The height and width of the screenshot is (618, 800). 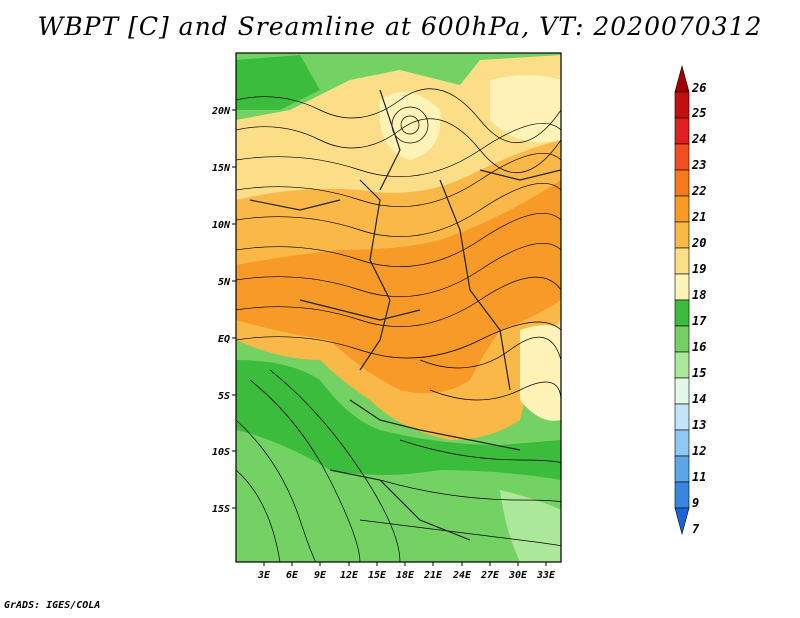 What do you see at coordinates (540, 373) in the screenshot?
I see `field-pale-east` at bounding box center [540, 373].